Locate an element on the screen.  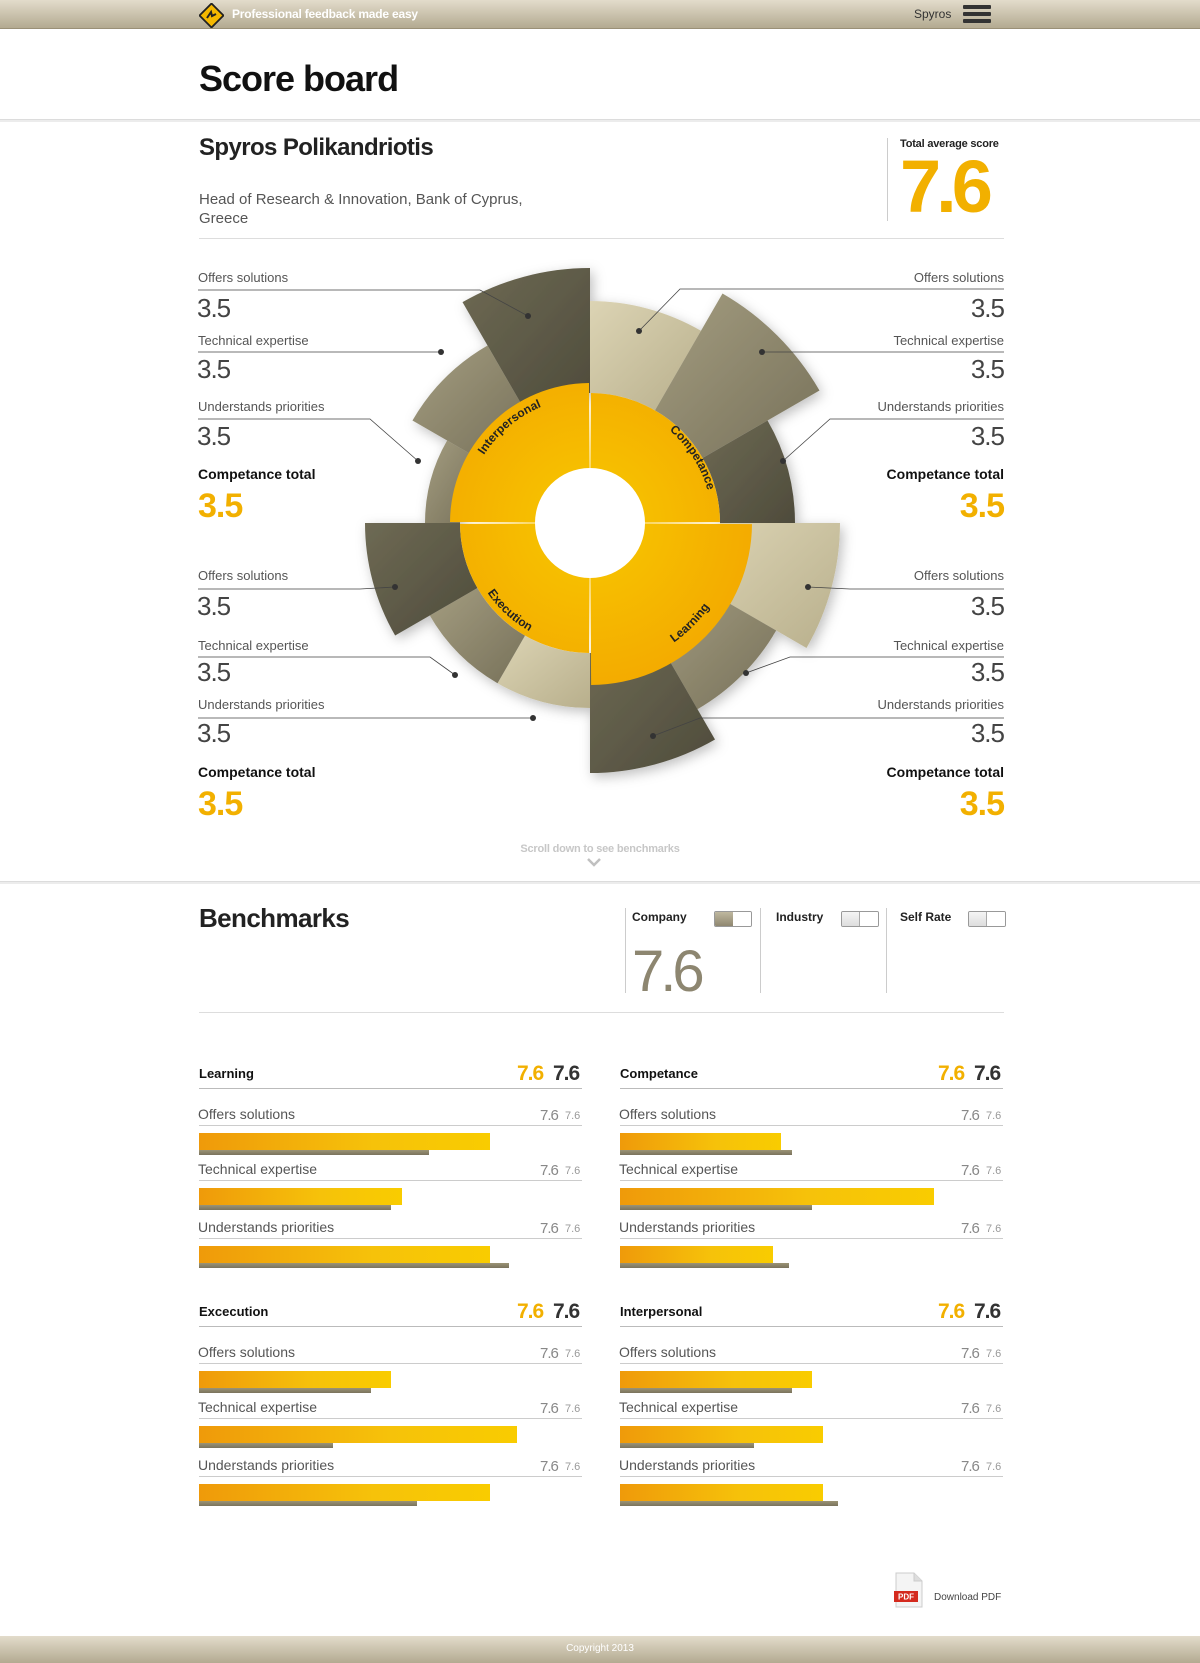
hamburger-menu-icon is located at coordinates (977, 14).